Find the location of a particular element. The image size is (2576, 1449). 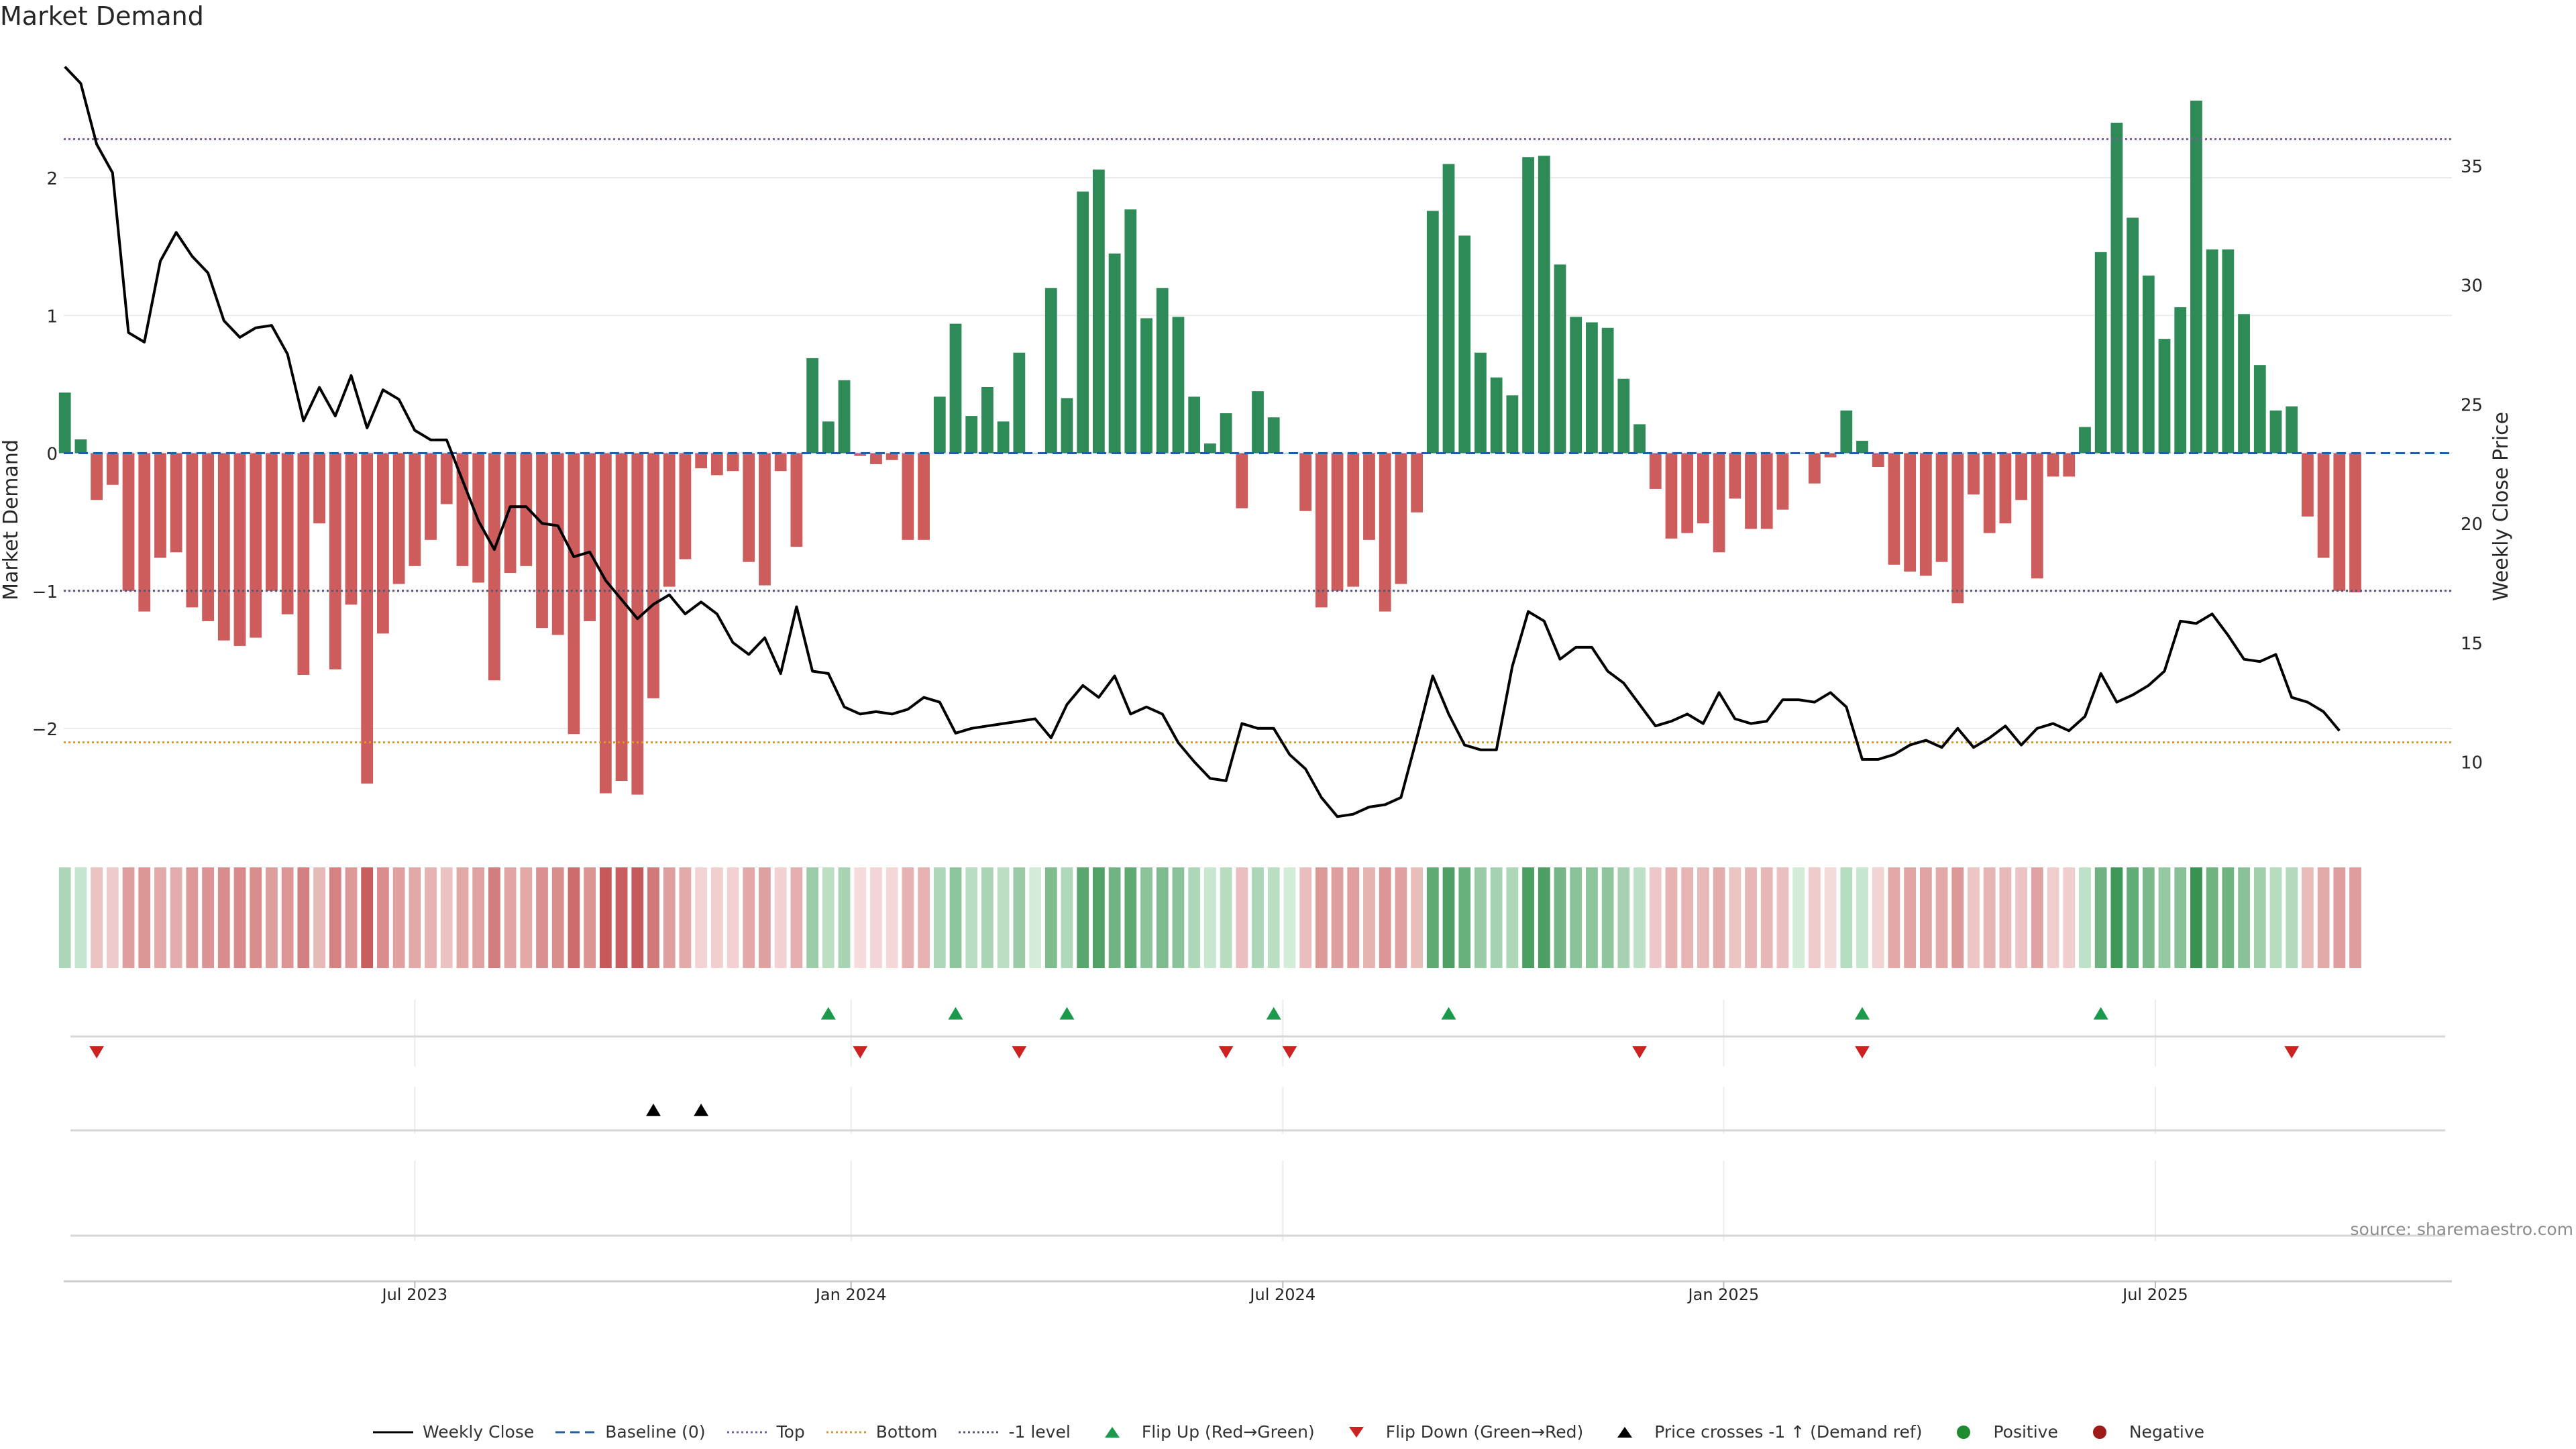

legend-item: Flip Down (Green→Red) is located at coordinates (1459, 1432).